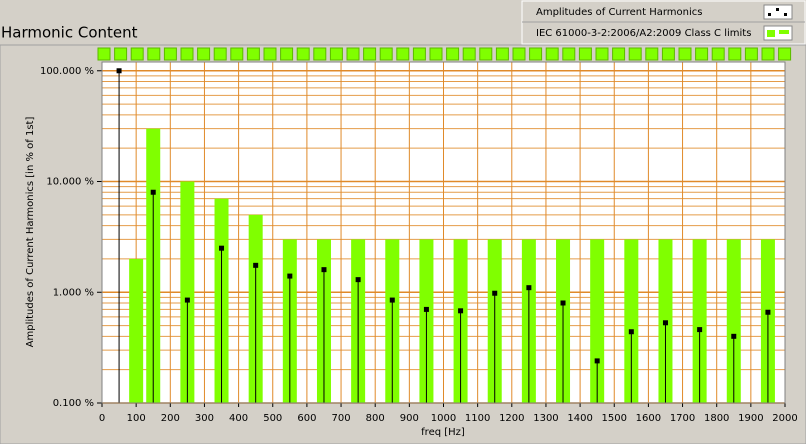 Image resolution: width=806 pixels, height=444 pixels. What do you see at coordinates (444, 54) in the screenshot?
I see `button-row` at bounding box center [444, 54].